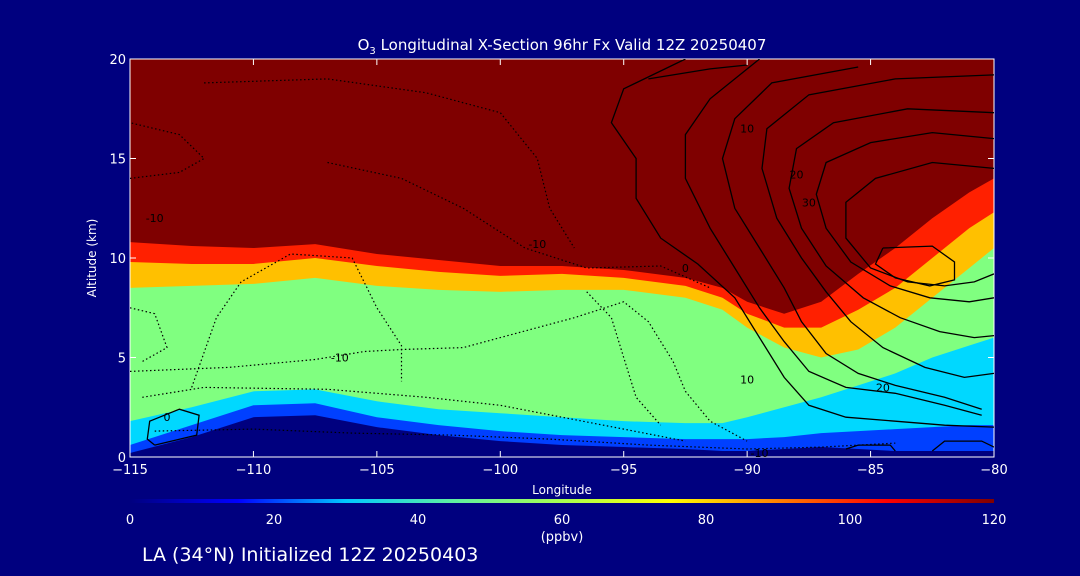 This screenshot has width=1080, height=576. I want to click on y-tick-label: 20, so click(117, 60).